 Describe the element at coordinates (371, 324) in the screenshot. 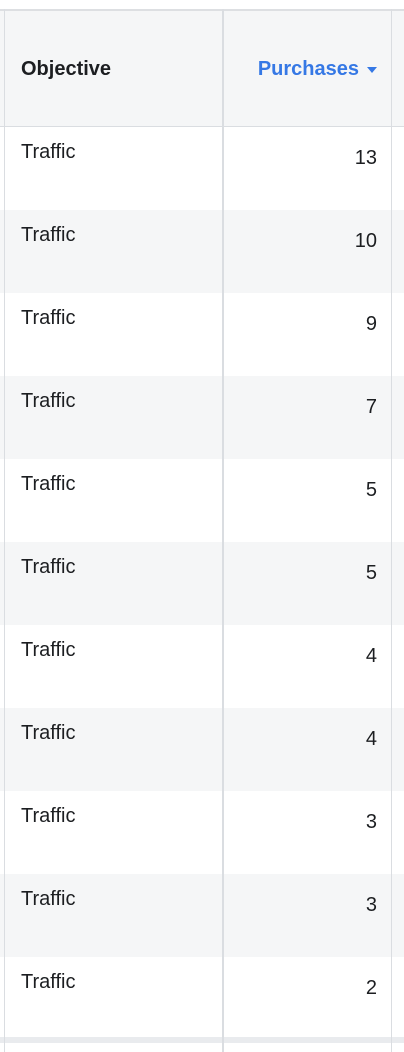

I see `purchases-cell: 9` at that location.